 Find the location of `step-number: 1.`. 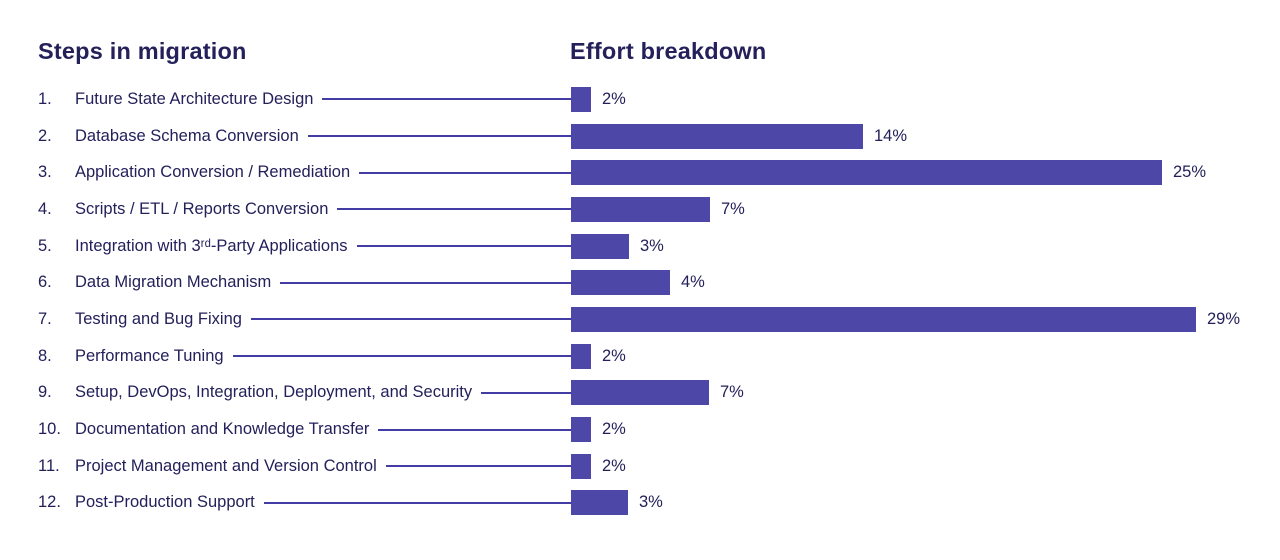

step-number: 1. is located at coordinates (45, 98).